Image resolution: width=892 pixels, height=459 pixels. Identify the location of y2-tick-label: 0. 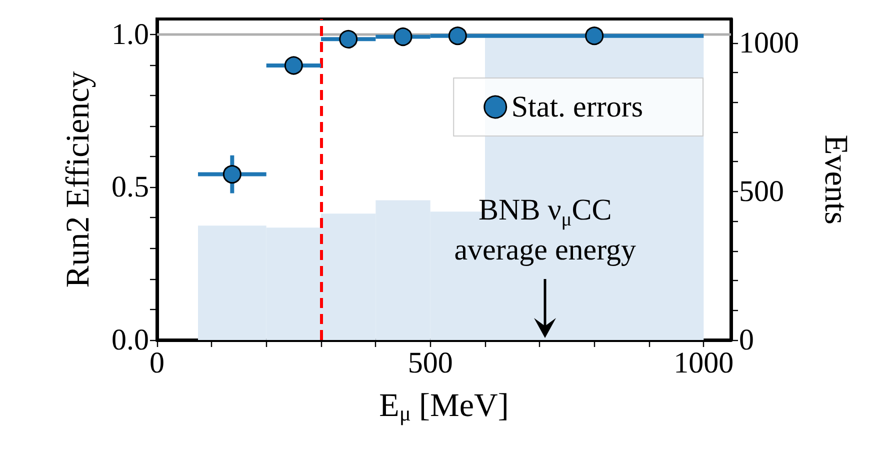
(746, 340).